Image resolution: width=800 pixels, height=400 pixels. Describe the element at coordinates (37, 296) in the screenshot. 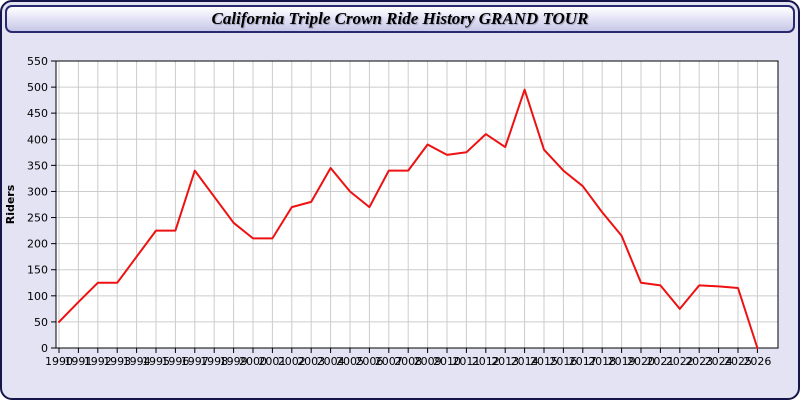

I see `y-tick-label: 100` at that location.